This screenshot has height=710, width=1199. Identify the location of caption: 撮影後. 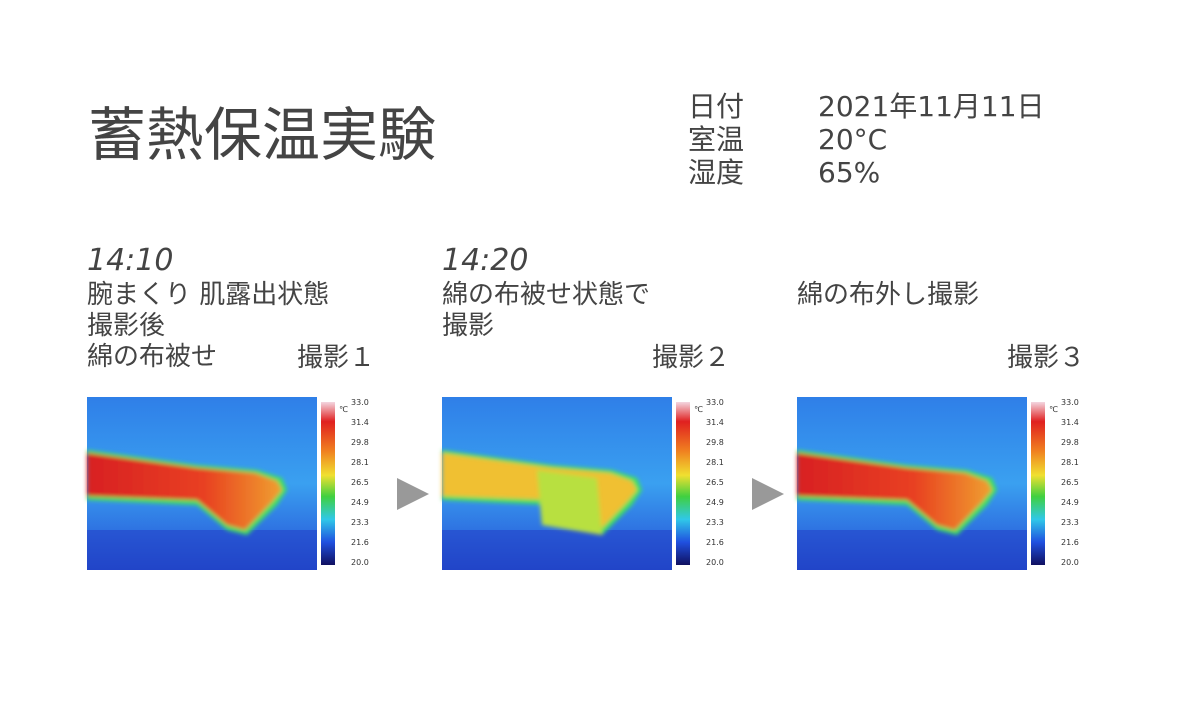
(126, 326).